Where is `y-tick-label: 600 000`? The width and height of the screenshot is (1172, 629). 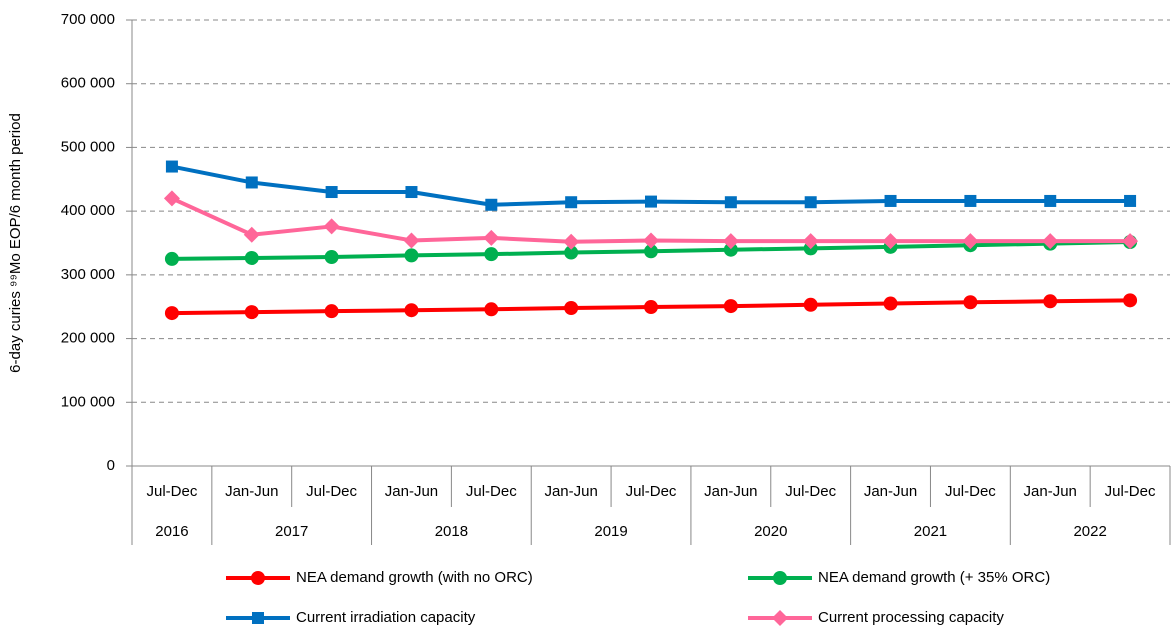
y-tick-label: 600 000 is located at coordinates (88, 83).